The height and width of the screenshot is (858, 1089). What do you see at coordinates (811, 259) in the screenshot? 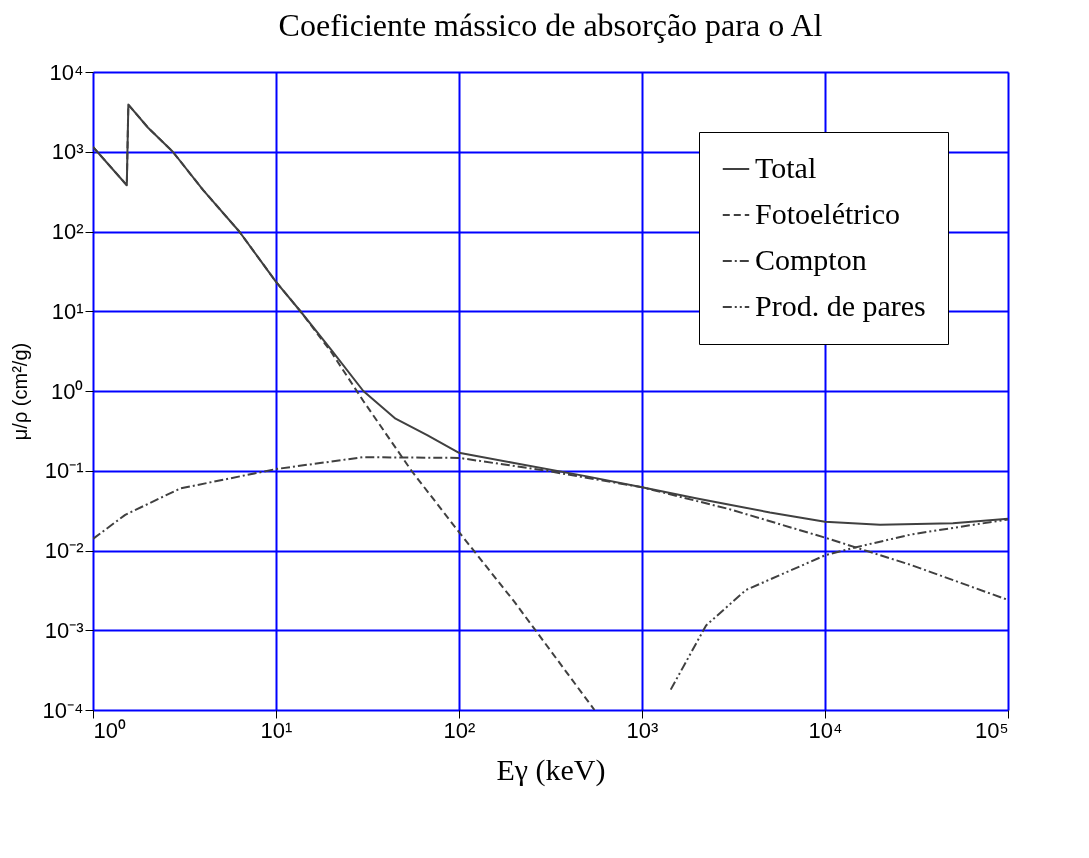
I see `legend-label: Compton` at bounding box center [811, 259].